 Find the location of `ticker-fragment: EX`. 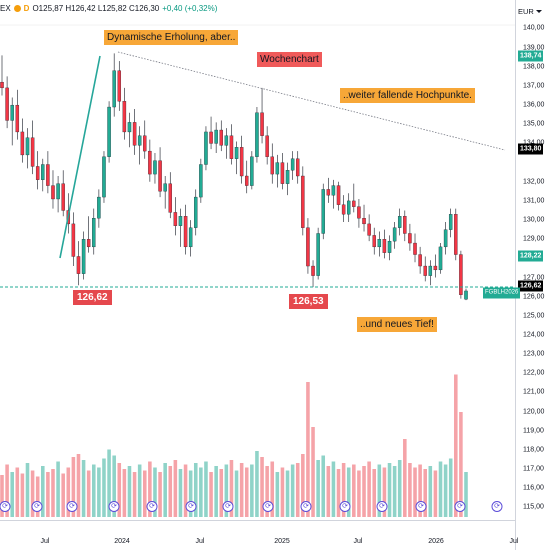

ticker-fragment: EX is located at coordinates (5, 8).